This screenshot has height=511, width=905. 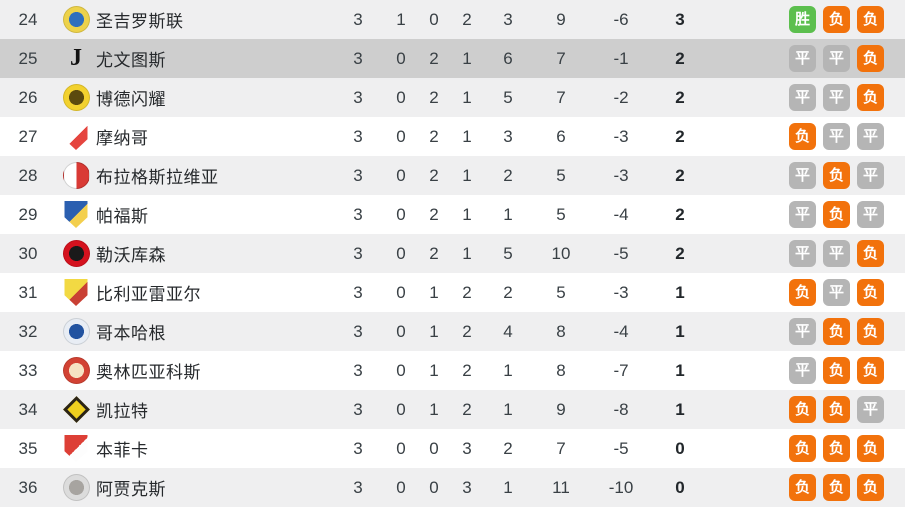 What do you see at coordinates (508, 370) in the screenshot?
I see `goals-for: 1` at bounding box center [508, 370].